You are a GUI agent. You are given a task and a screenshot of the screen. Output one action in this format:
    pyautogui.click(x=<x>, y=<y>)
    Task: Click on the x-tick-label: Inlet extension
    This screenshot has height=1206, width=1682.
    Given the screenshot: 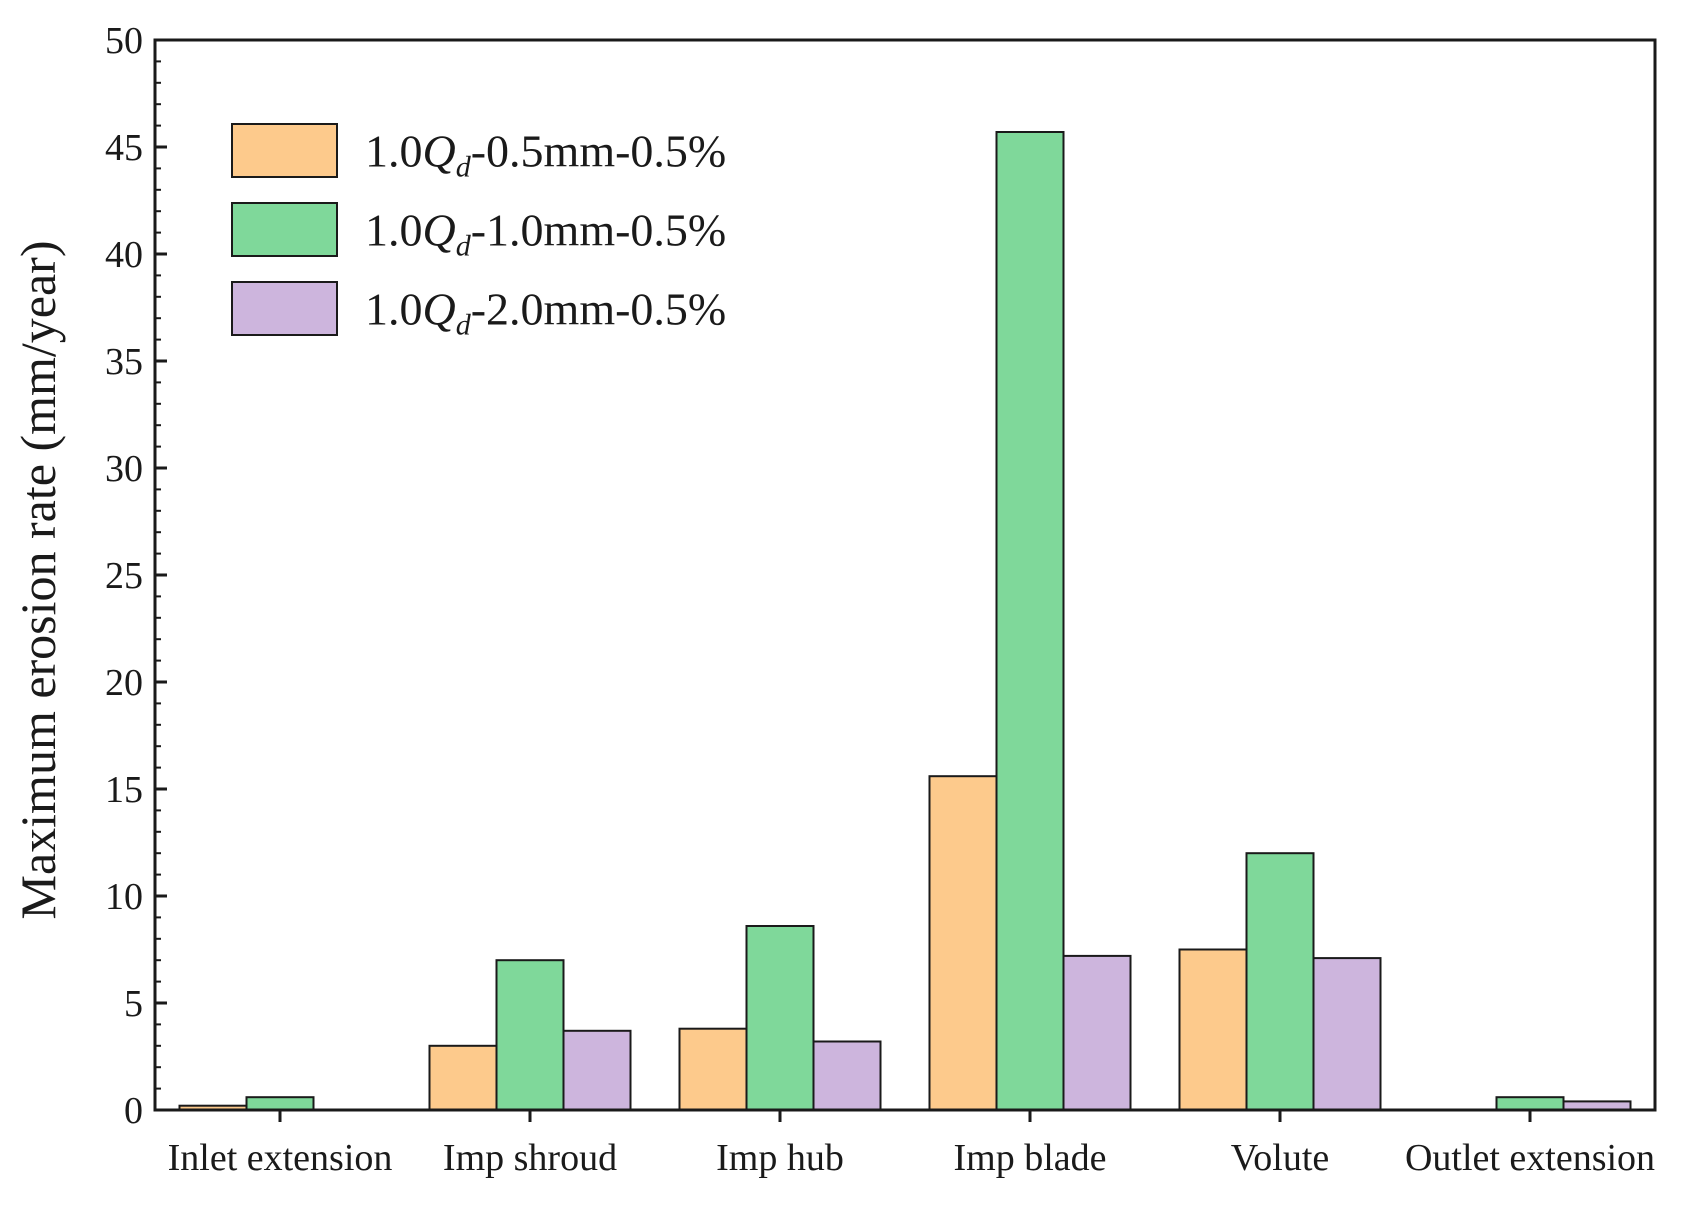 What is the action you would take?
    pyautogui.click(x=280, y=1158)
    